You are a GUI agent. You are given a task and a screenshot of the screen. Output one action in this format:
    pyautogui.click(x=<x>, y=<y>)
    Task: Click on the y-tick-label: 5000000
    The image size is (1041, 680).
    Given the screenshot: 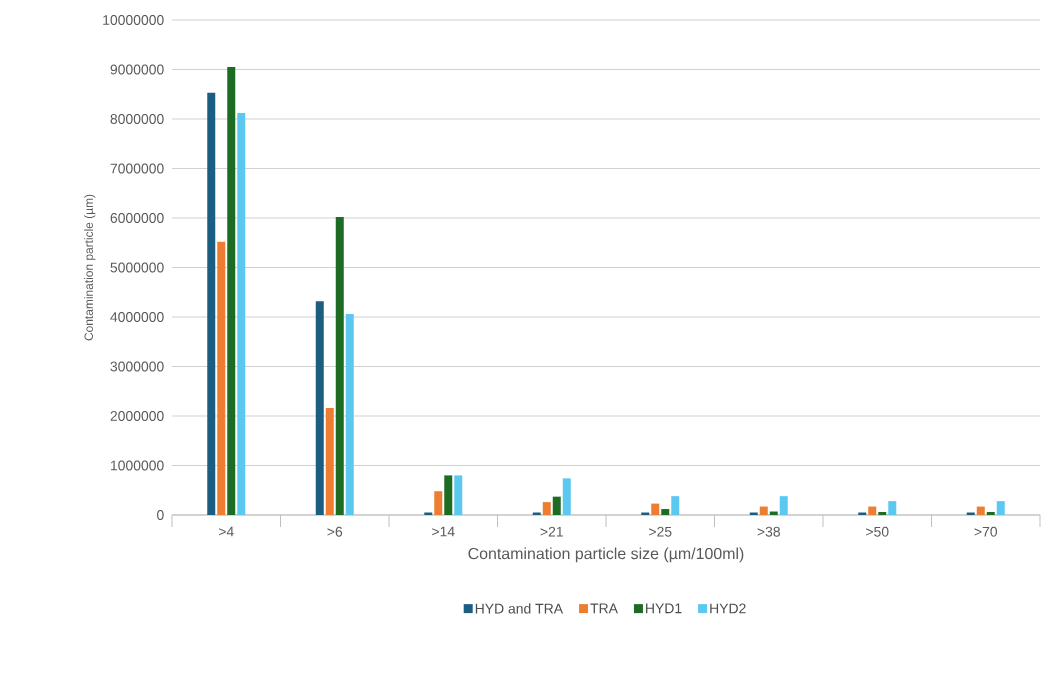 What is the action you would take?
    pyautogui.click(x=137, y=267)
    